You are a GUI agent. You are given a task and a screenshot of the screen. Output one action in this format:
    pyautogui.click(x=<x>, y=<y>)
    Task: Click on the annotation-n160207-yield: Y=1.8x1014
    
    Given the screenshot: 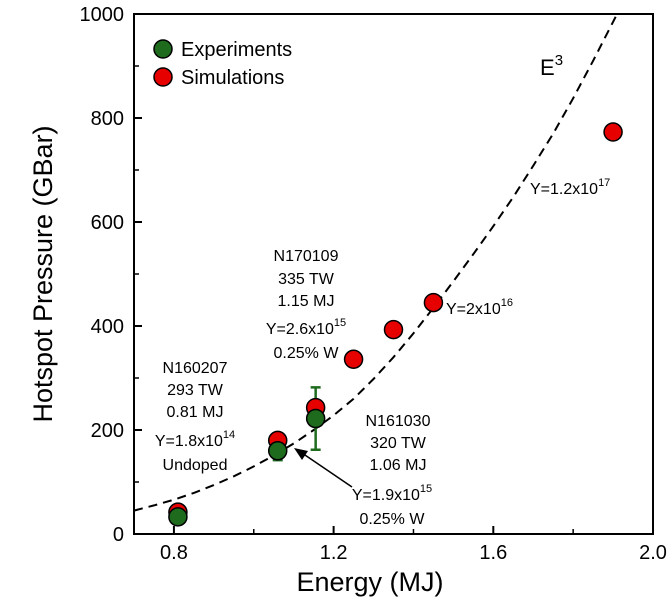 What is the action you would take?
    pyautogui.click(x=195, y=439)
    